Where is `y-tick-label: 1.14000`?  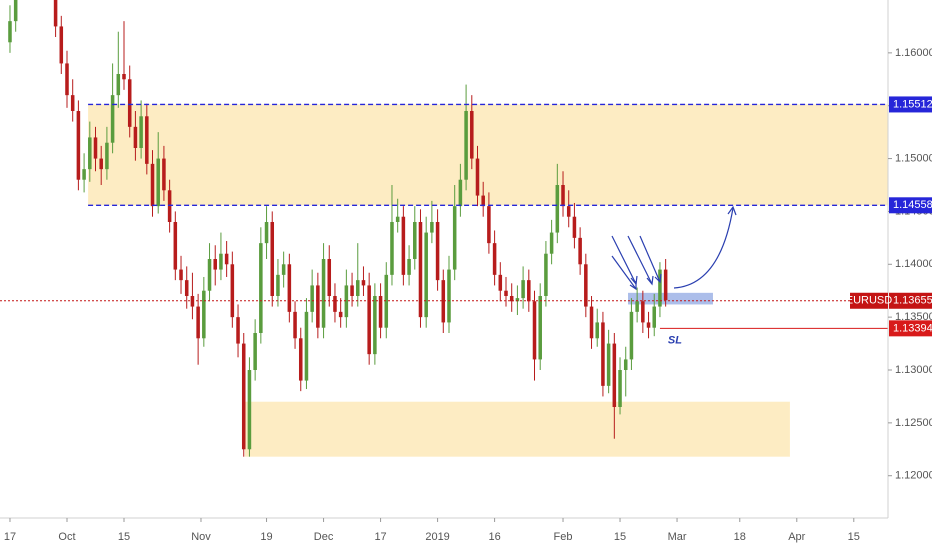
y-tick-label: 1.14000 is located at coordinates (913, 264).